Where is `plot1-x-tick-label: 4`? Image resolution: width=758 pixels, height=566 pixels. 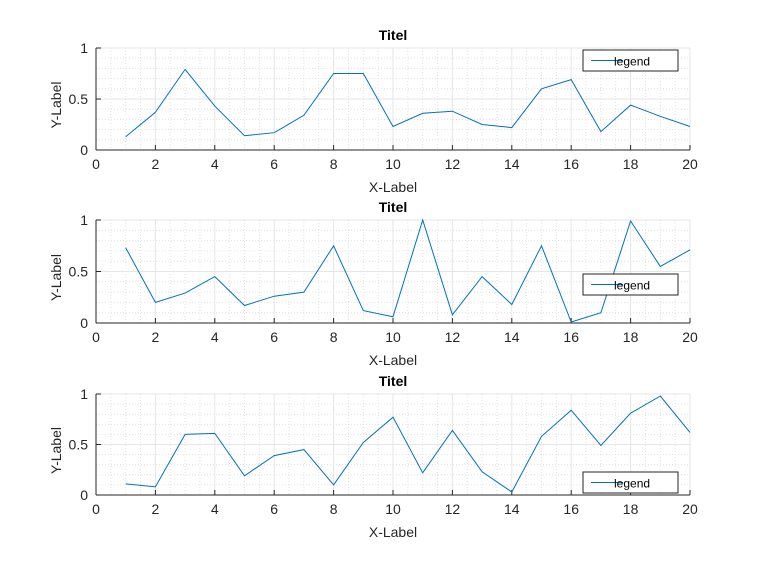 plot1-x-tick-label: 4 is located at coordinates (215, 164).